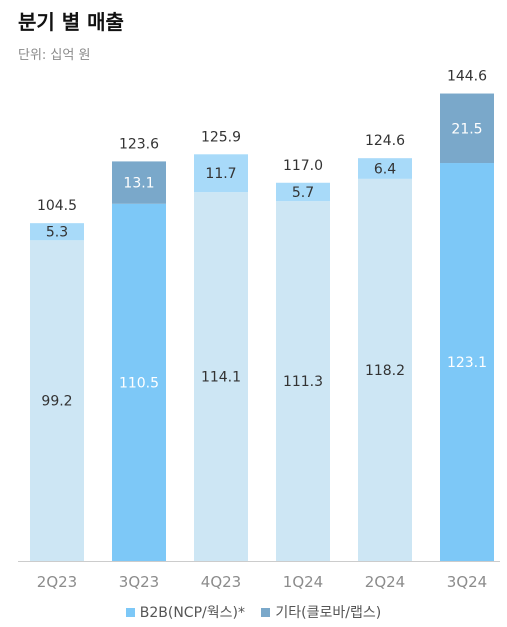 This screenshot has width=507, height=627. I want to click on legend: B2B(NCP/웍스)* 기타(클로바/랩스), so click(253, 612).